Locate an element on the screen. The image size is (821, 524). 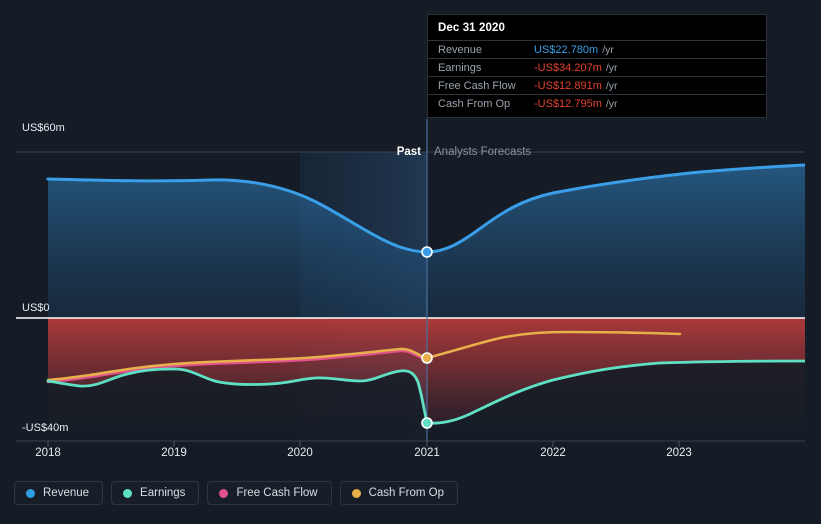
tooltip-label-cash-from-op: Cash From Op is located at coordinates (474, 103).